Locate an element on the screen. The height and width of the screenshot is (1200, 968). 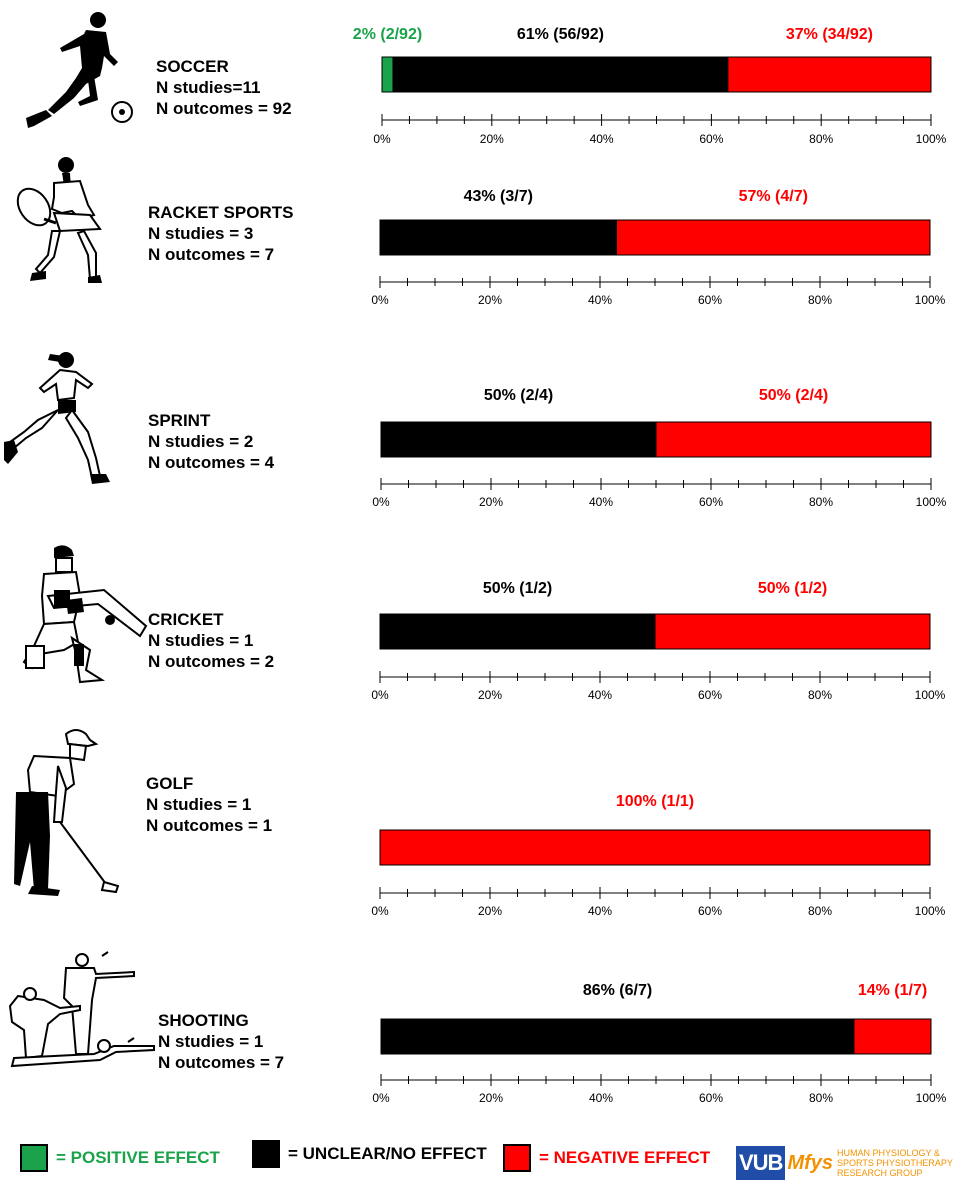
cricket-batter-icon is located at coordinates (84, 619).